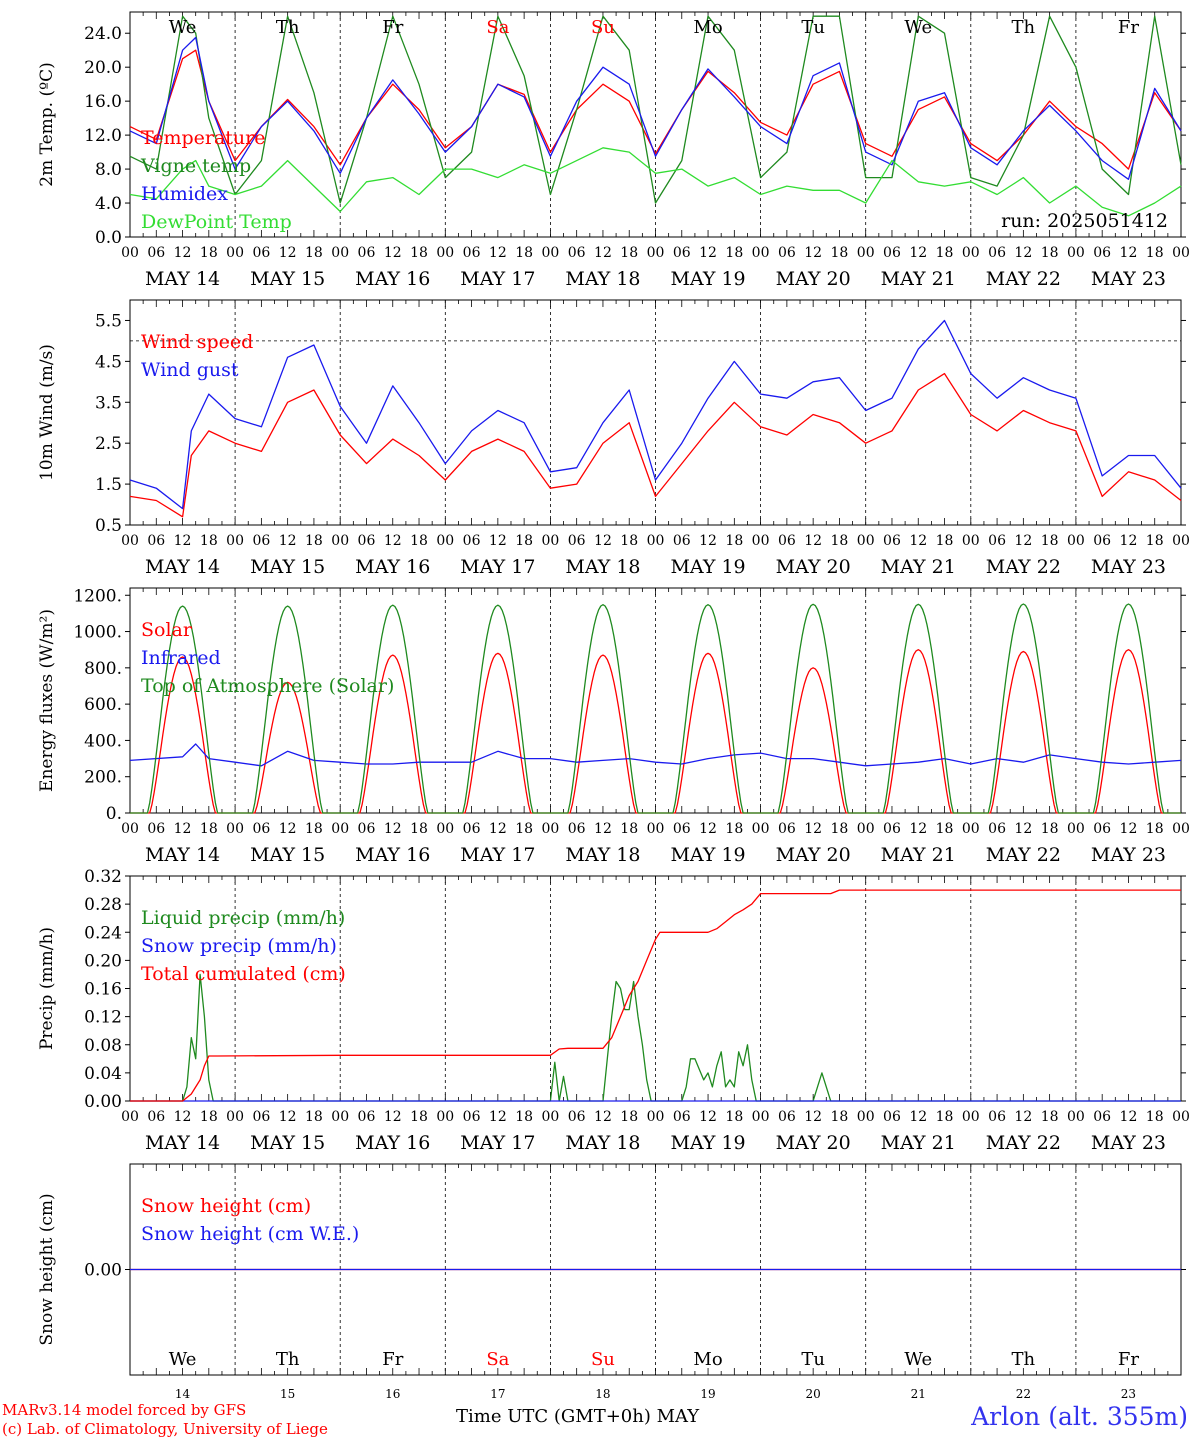 The width and height of the screenshot is (1194, 1440). I want to click on y-tick-label: 0., so click(114, 814).